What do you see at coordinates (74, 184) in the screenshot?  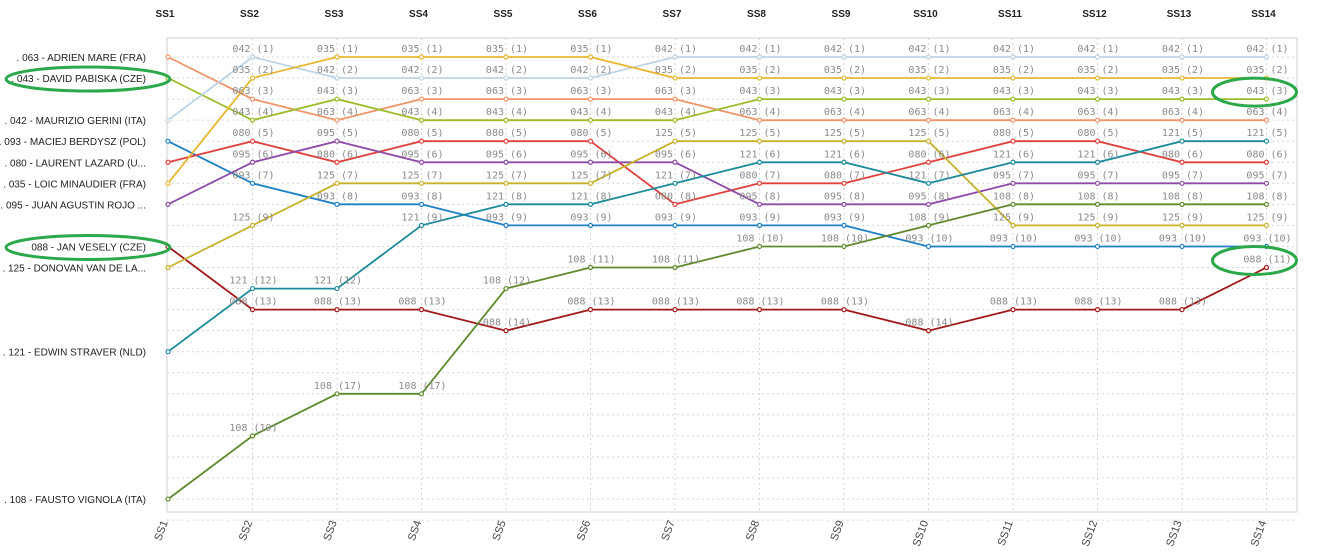 I see `driver-row-label: . 035 - LOIC MINAUDIER (FRA)` at bounding box center [74, 184].